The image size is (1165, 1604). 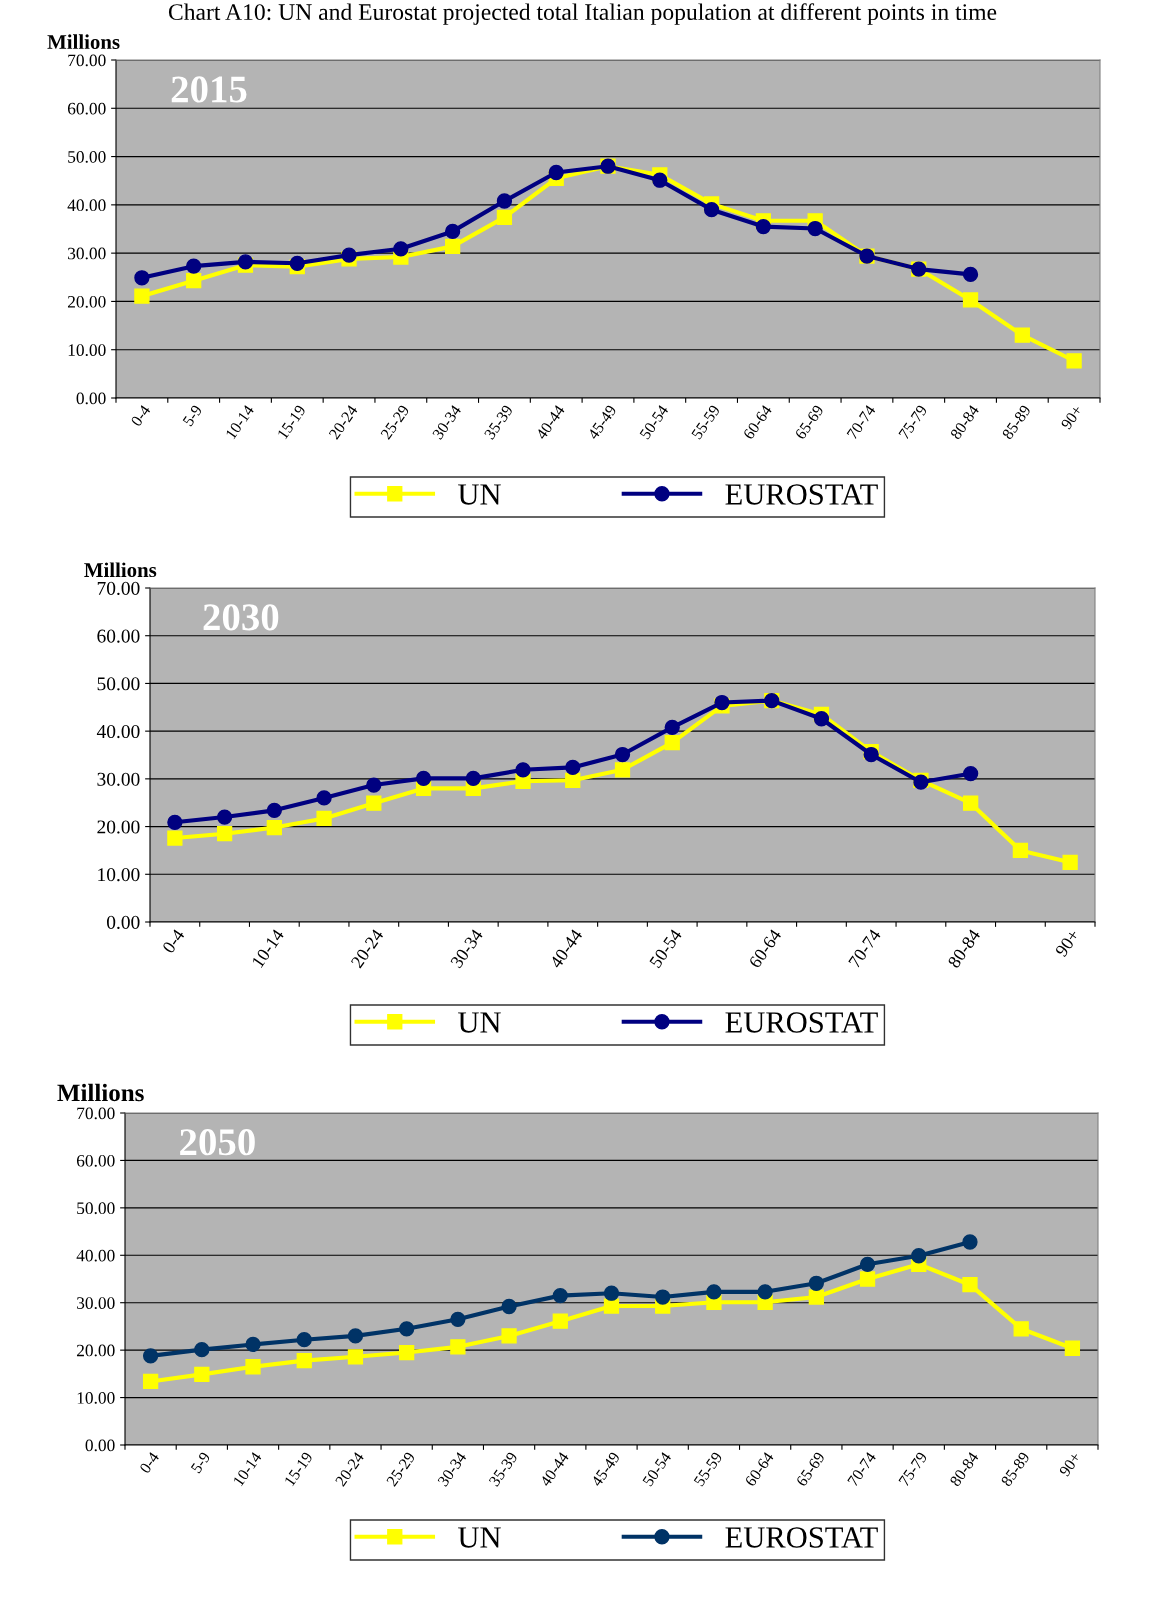 What do you see at coordinates (209, 89) in the screenshot?
I see `annotation: 2015` at bounding box center [209, 89].